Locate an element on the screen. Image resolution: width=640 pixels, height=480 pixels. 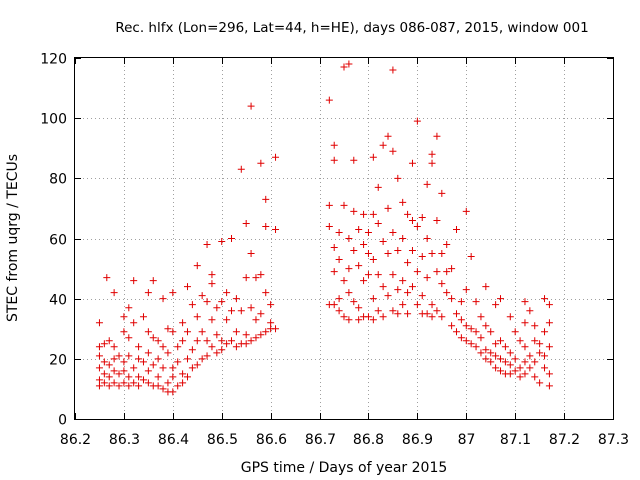
x-tick-label: 86.8 is located at coordinates (368, 440).